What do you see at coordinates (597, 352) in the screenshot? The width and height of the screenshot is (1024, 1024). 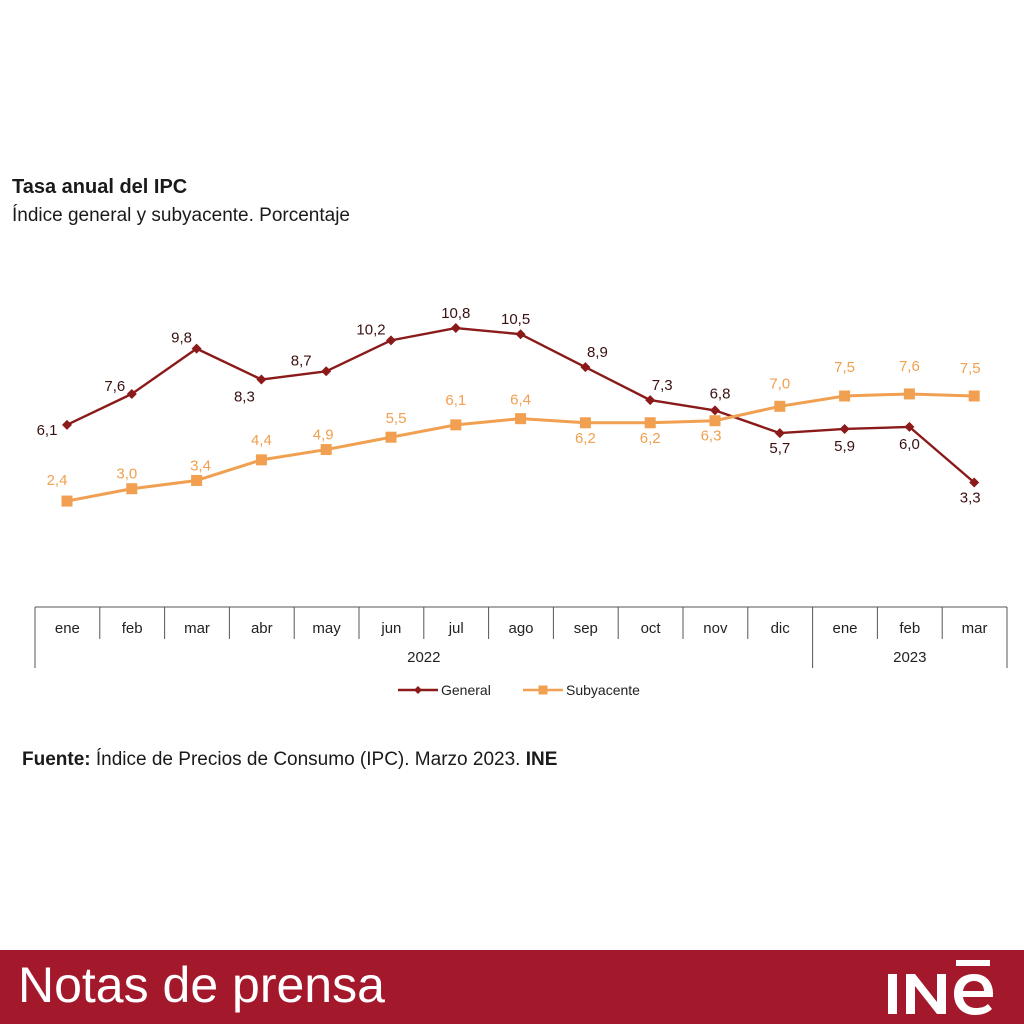 I see `data-label: 8,9` at bounding box center [597, 352].